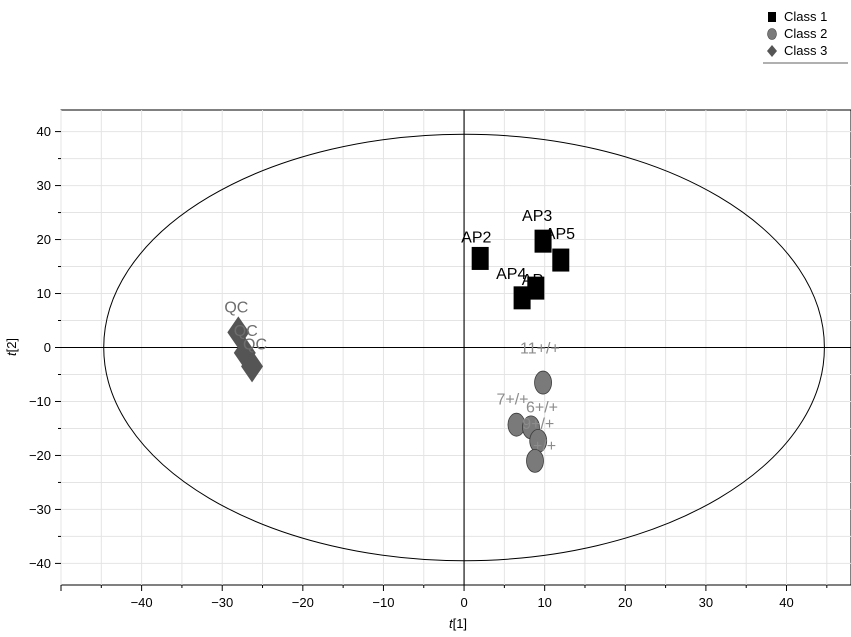 The height and width of the screenshot is (637, 851). I want to click on y-tick-label: −10, so click(40, 401).